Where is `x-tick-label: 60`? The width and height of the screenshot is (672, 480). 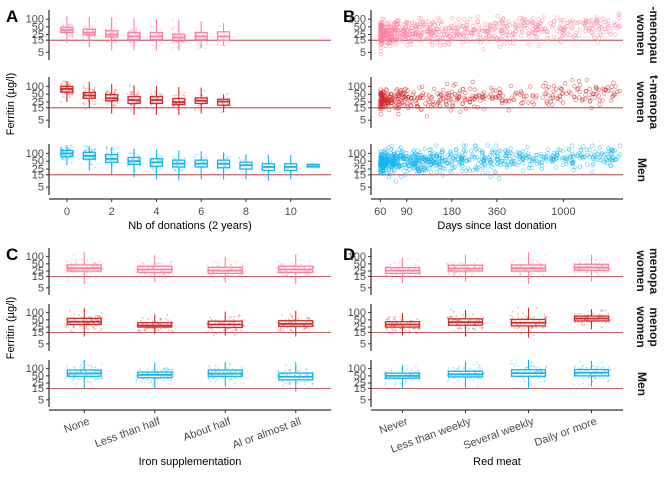
x-tick-label: 60 is located at coordinates (380, 212).